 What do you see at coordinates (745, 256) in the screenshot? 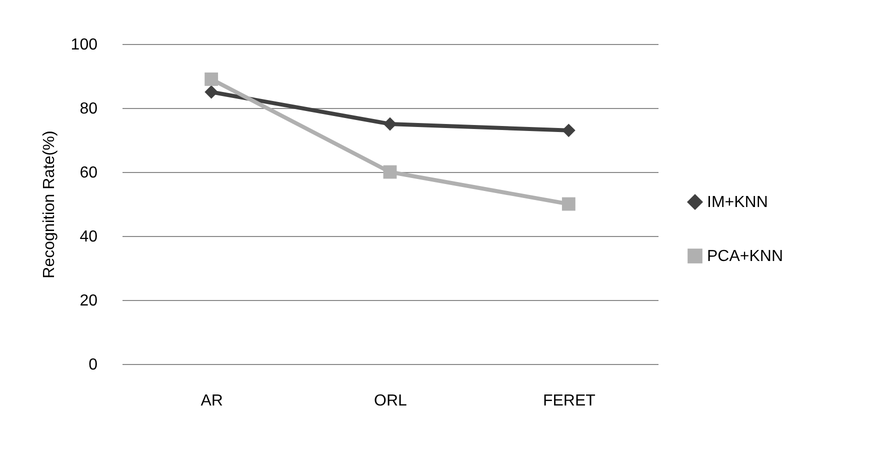
I see `legend-label: PCA+KNN` at bounding box center [745, 256].